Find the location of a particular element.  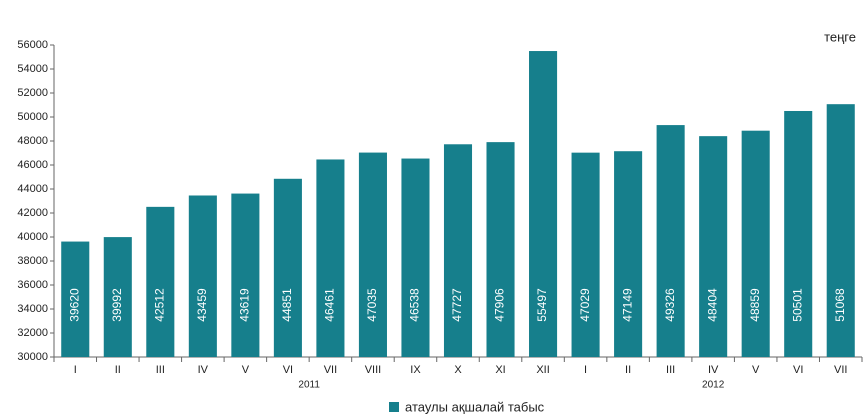

x-tick-label: X is located at coordinates (458, 370).